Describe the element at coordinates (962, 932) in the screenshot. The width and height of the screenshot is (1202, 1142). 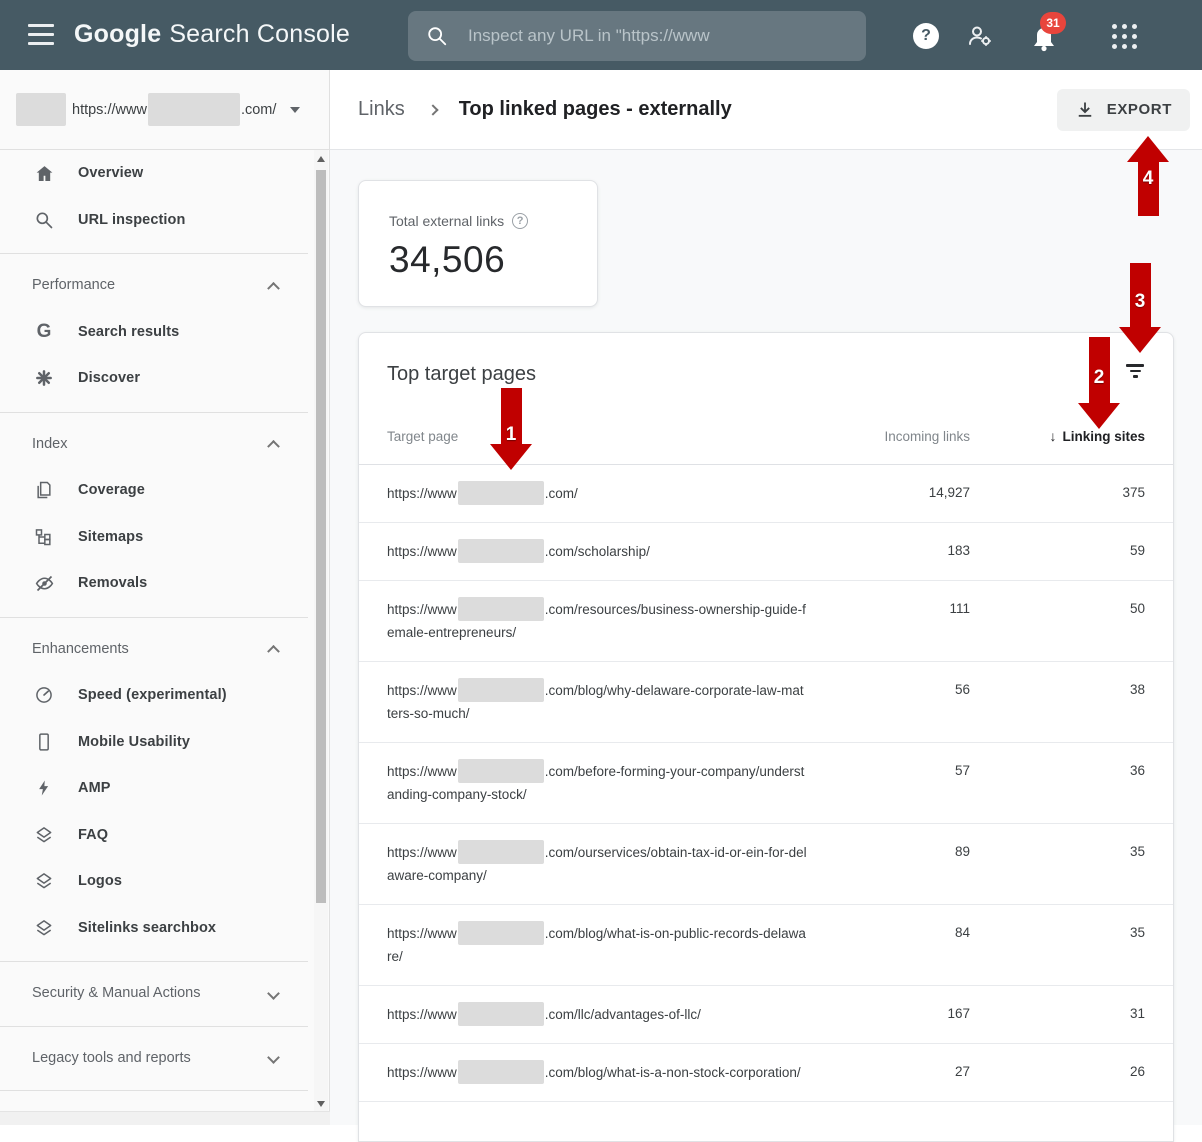
I see `incoming-links-value: 84` at that location.